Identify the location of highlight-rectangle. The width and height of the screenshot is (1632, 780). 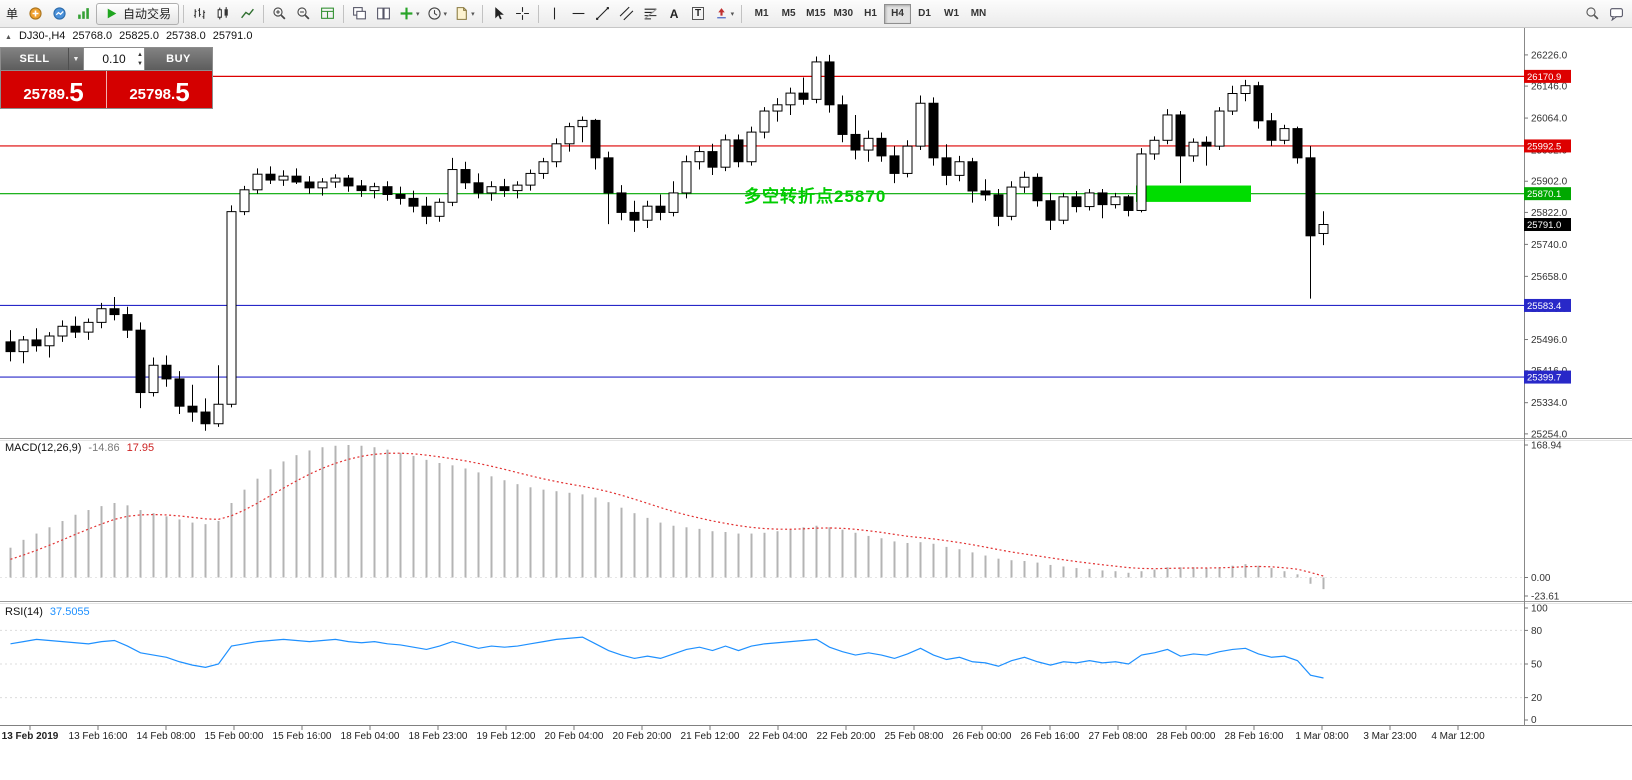
(1193, 193).